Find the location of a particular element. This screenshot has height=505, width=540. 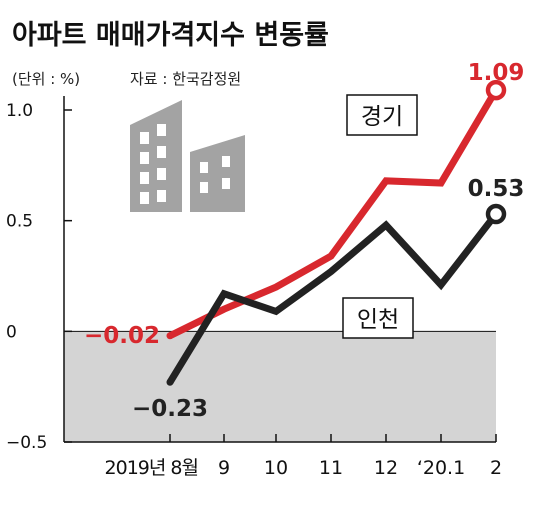

x-tick-label: 9 is located at coordinates (224, 468).